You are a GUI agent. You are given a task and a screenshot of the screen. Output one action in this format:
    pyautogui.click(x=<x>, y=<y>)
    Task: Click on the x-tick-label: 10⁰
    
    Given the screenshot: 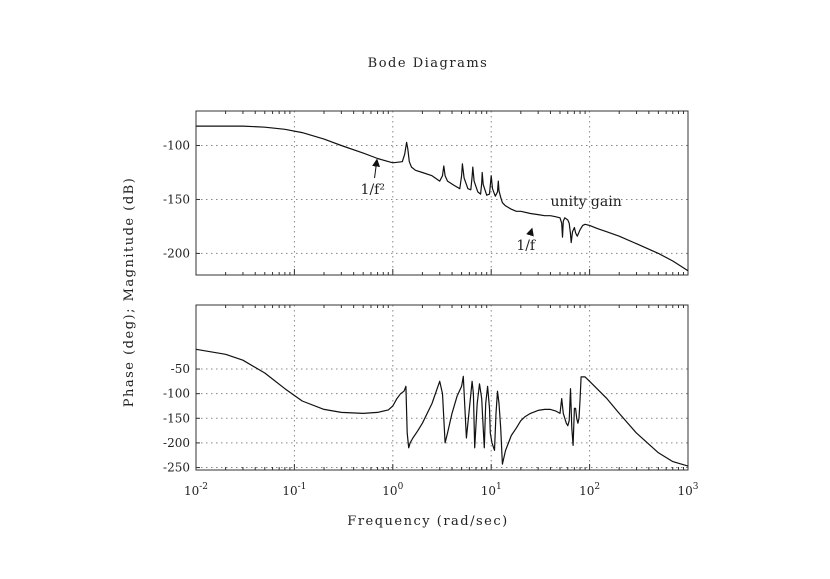 What is the action you would take?
    pyautogui.click(x=392, y=490)
    